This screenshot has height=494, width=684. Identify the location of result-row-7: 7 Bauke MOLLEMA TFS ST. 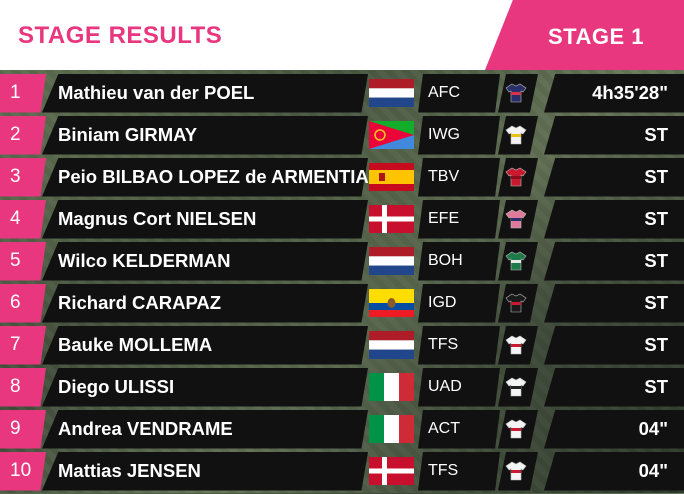
(342, 345).